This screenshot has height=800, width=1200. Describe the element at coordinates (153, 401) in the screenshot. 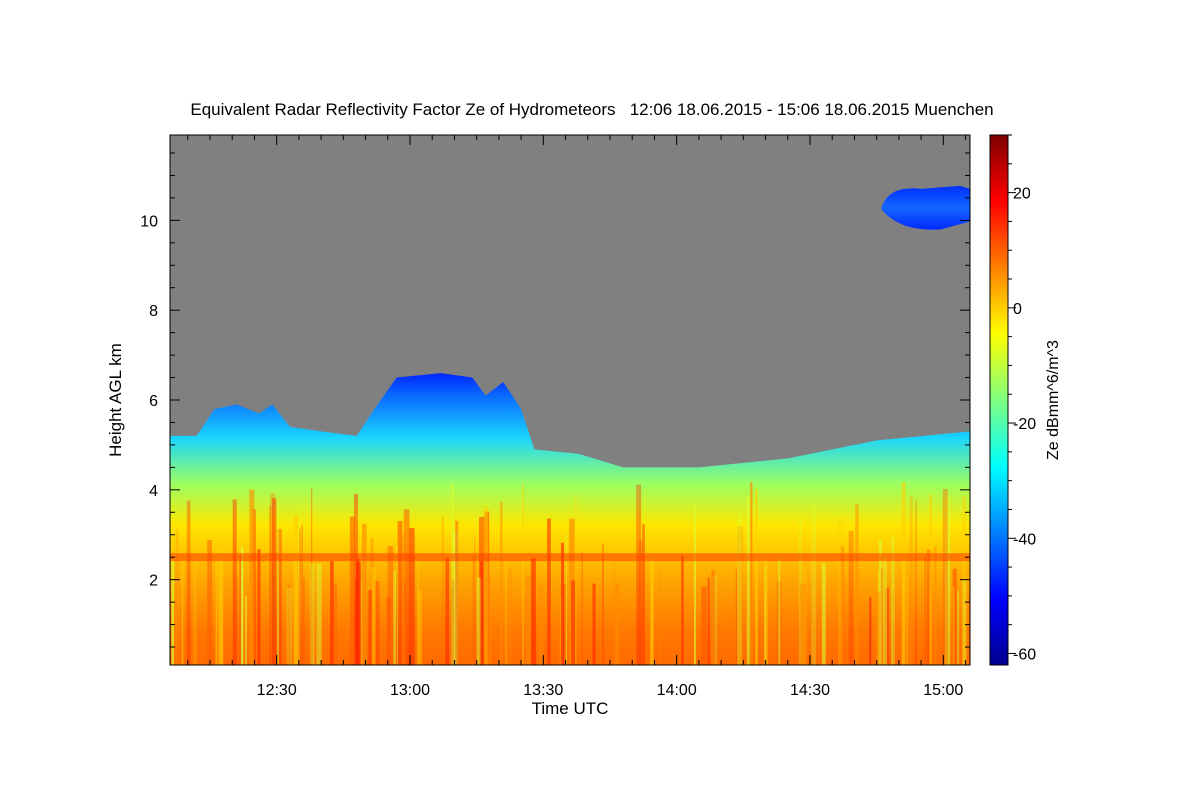

I see `y-tick-label: 6` at that location.